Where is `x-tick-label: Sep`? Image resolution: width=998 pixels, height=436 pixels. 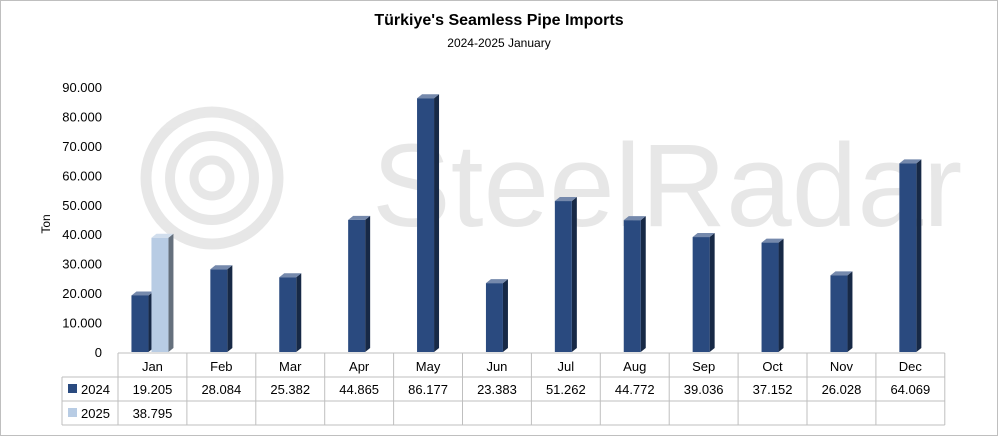 x-tick-label: Sep is located at coordinates (703, 366).